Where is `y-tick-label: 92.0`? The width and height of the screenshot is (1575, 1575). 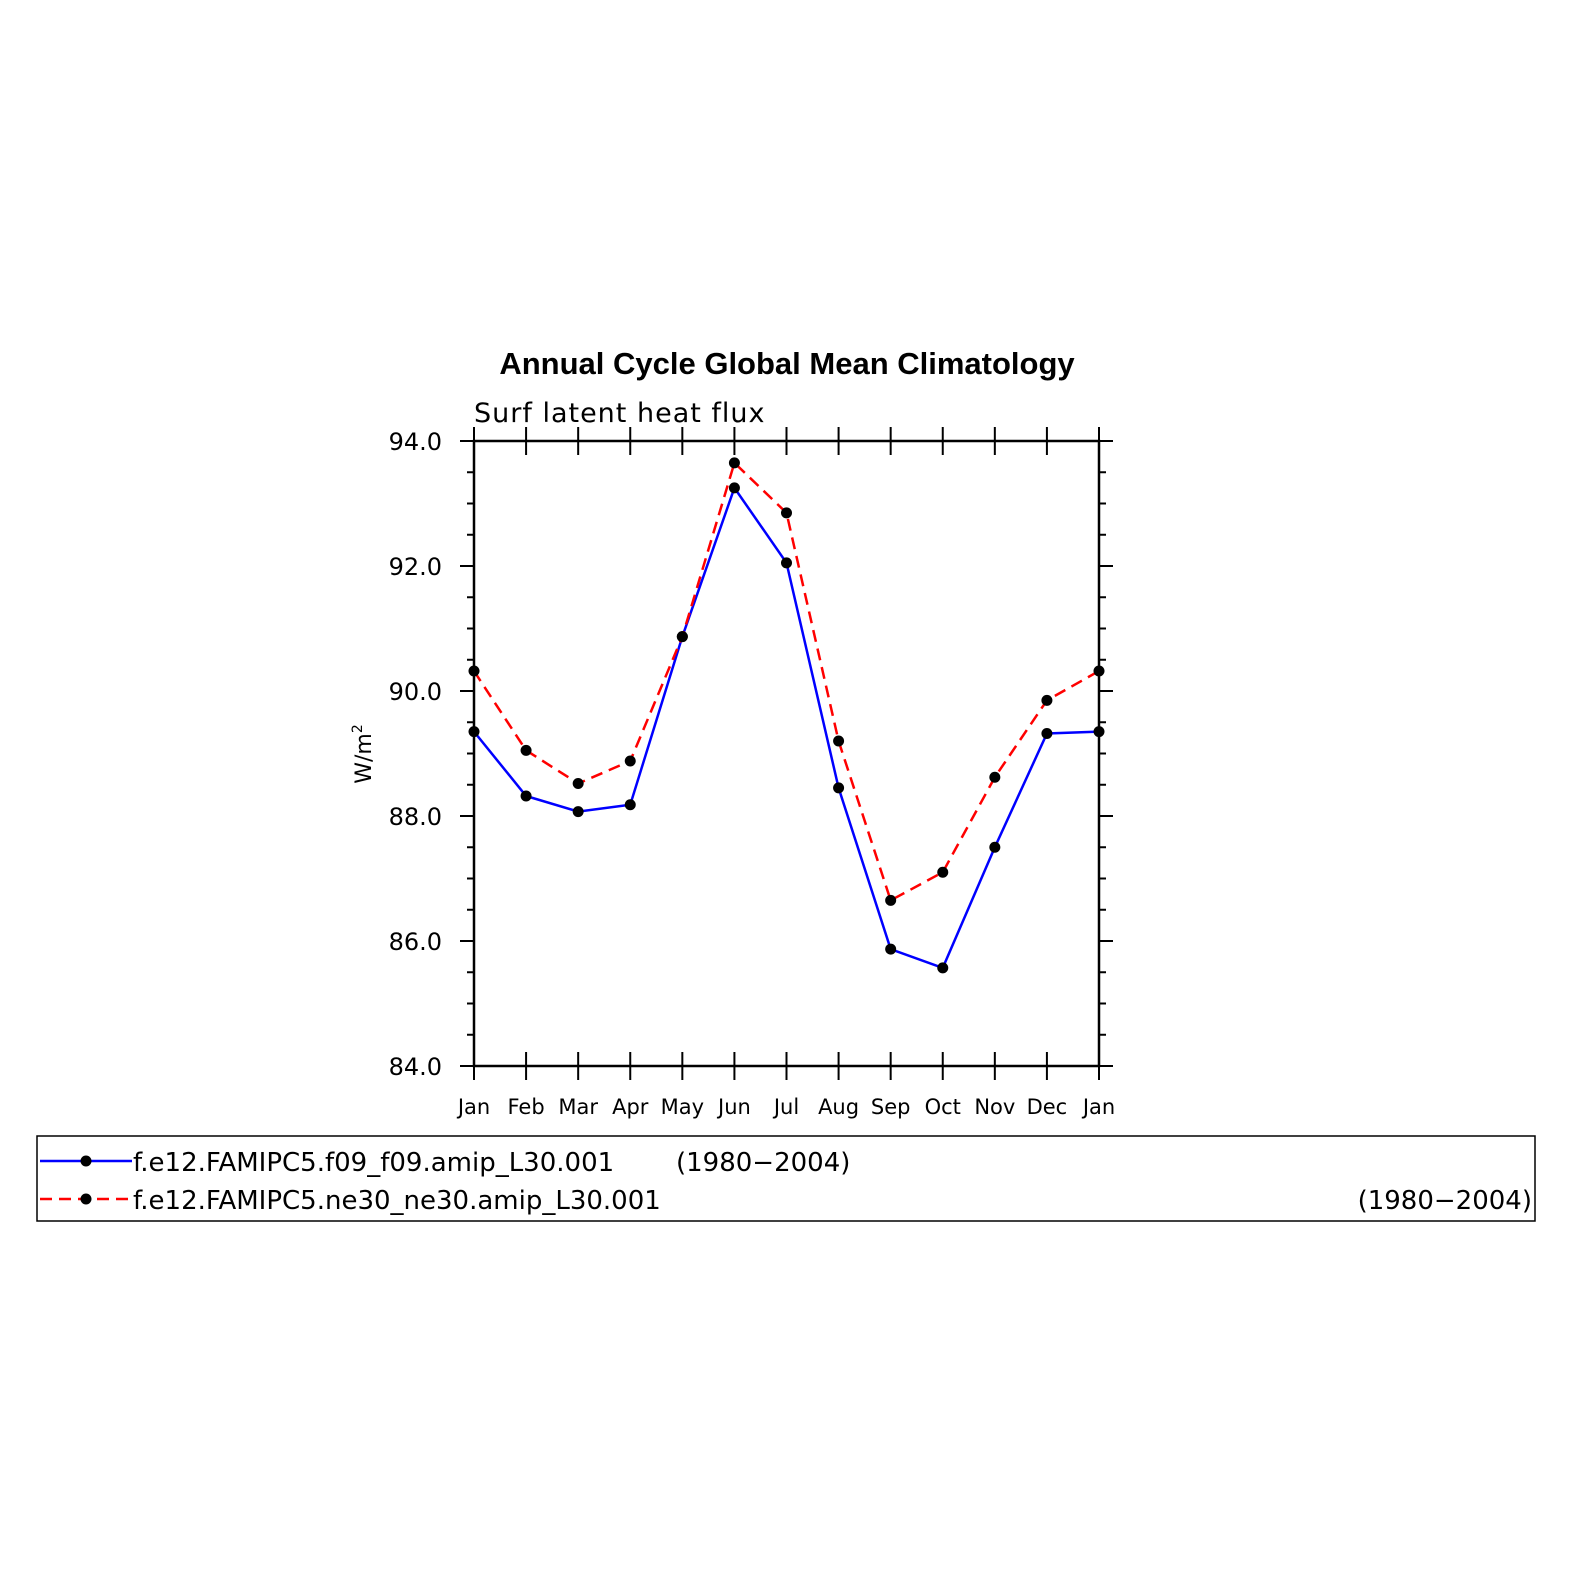 y-tick-label: 92.0 is located at coordinates (415, 567).